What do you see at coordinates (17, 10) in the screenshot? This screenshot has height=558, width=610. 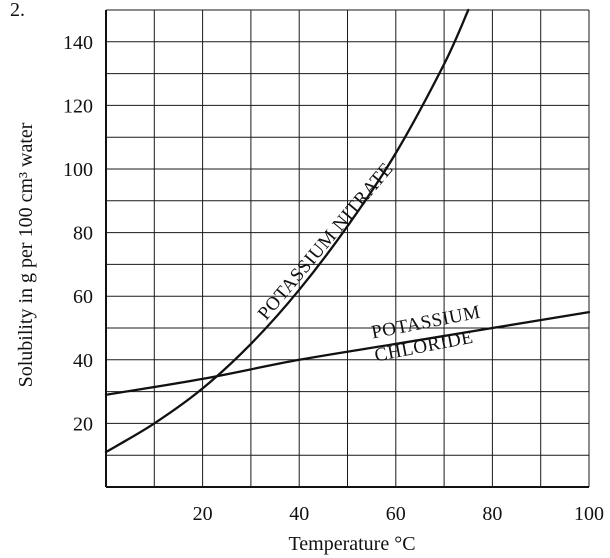 I see `corner-mark: 2.` at bounding box center [17, 10].